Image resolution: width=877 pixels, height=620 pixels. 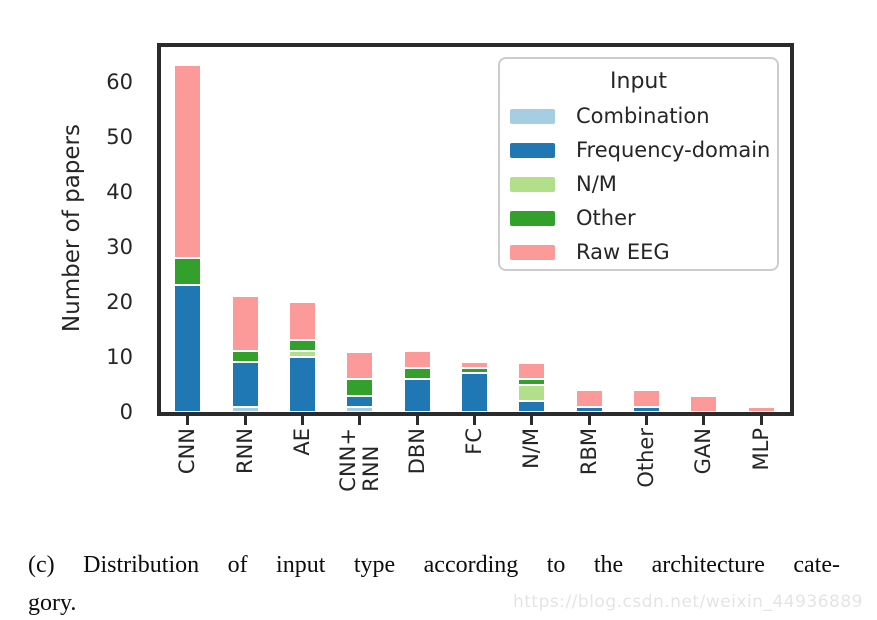 I want to click on bar-segment-other-n-m, so click(x=532, y=382).